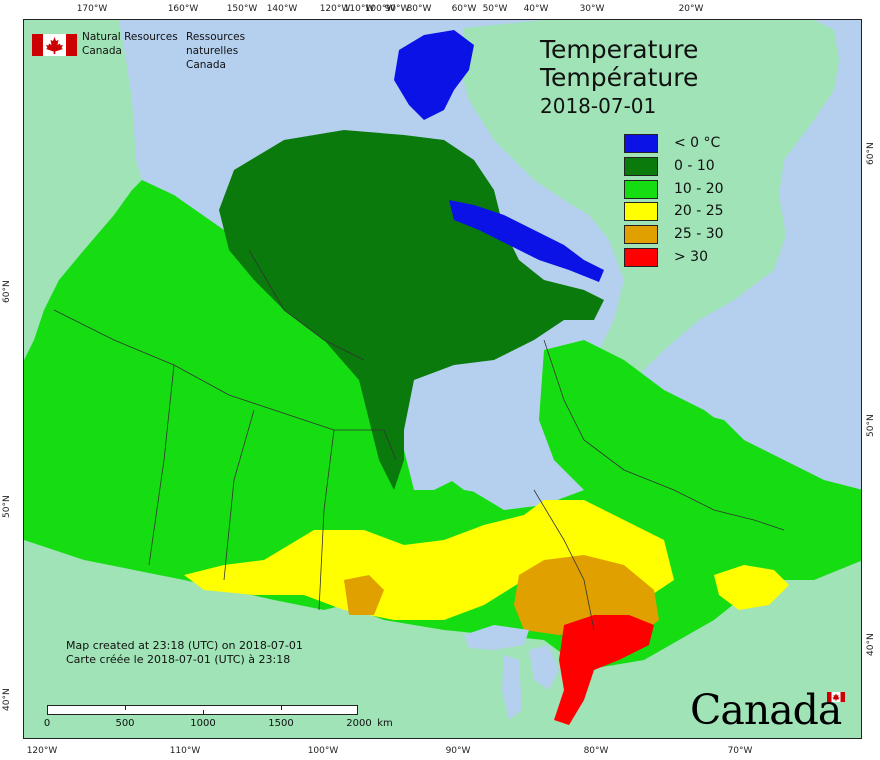  What do you see at coordinates (699, 188) in the screenshot?
I see `legend-label: 10 - 20` at bounding box center [699, 188].